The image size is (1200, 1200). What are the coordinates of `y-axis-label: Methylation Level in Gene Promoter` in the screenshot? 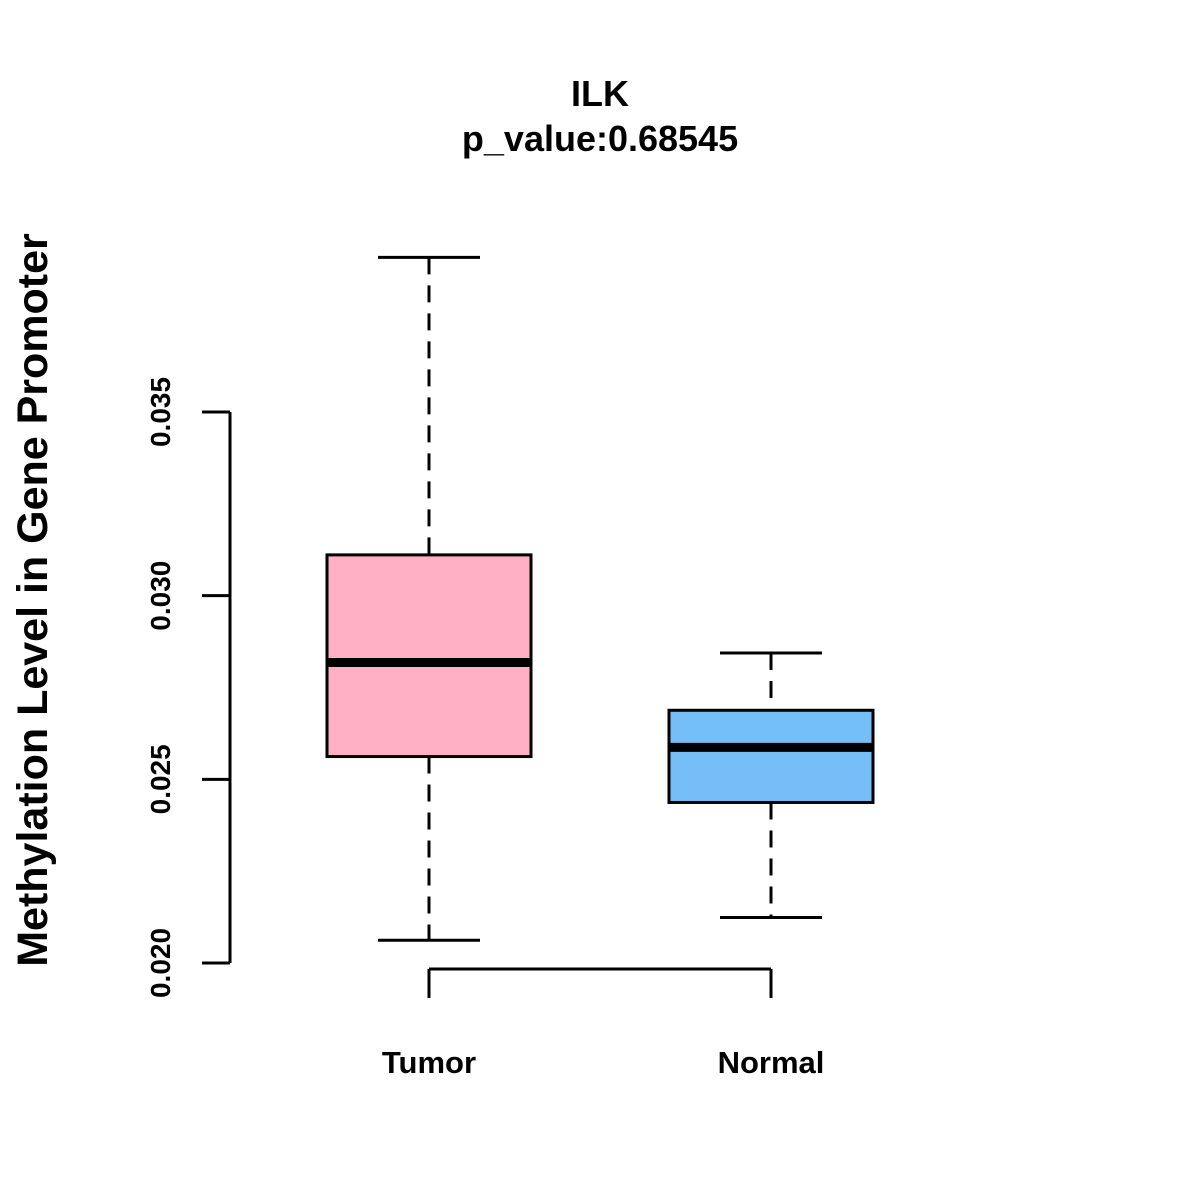 It's located at (33, 600).